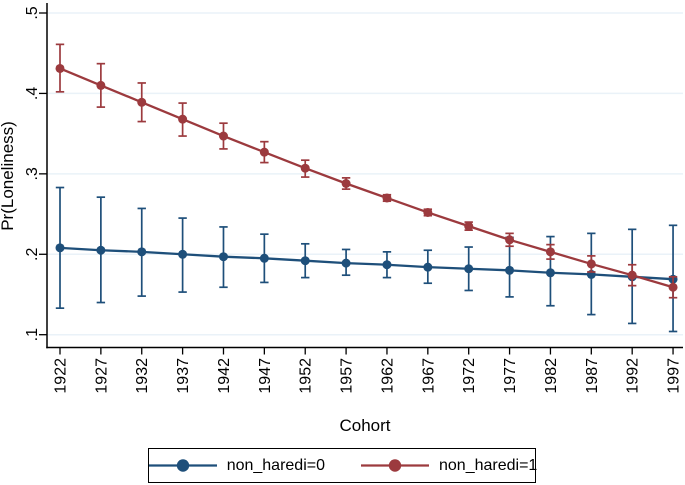  Describe the element at coordinates (347, 376) in the screenshot. I see `x-tick-label: 1957` at that location.